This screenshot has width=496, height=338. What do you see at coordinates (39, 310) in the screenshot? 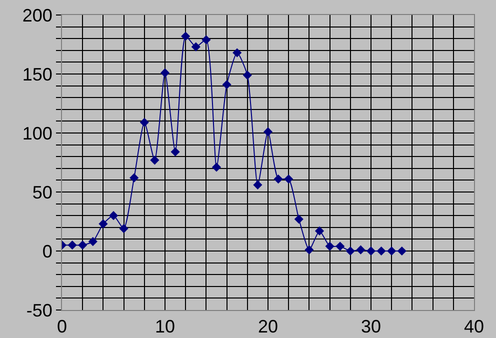
I see `y-tick-label: -50` at bounding box center [39, 310].